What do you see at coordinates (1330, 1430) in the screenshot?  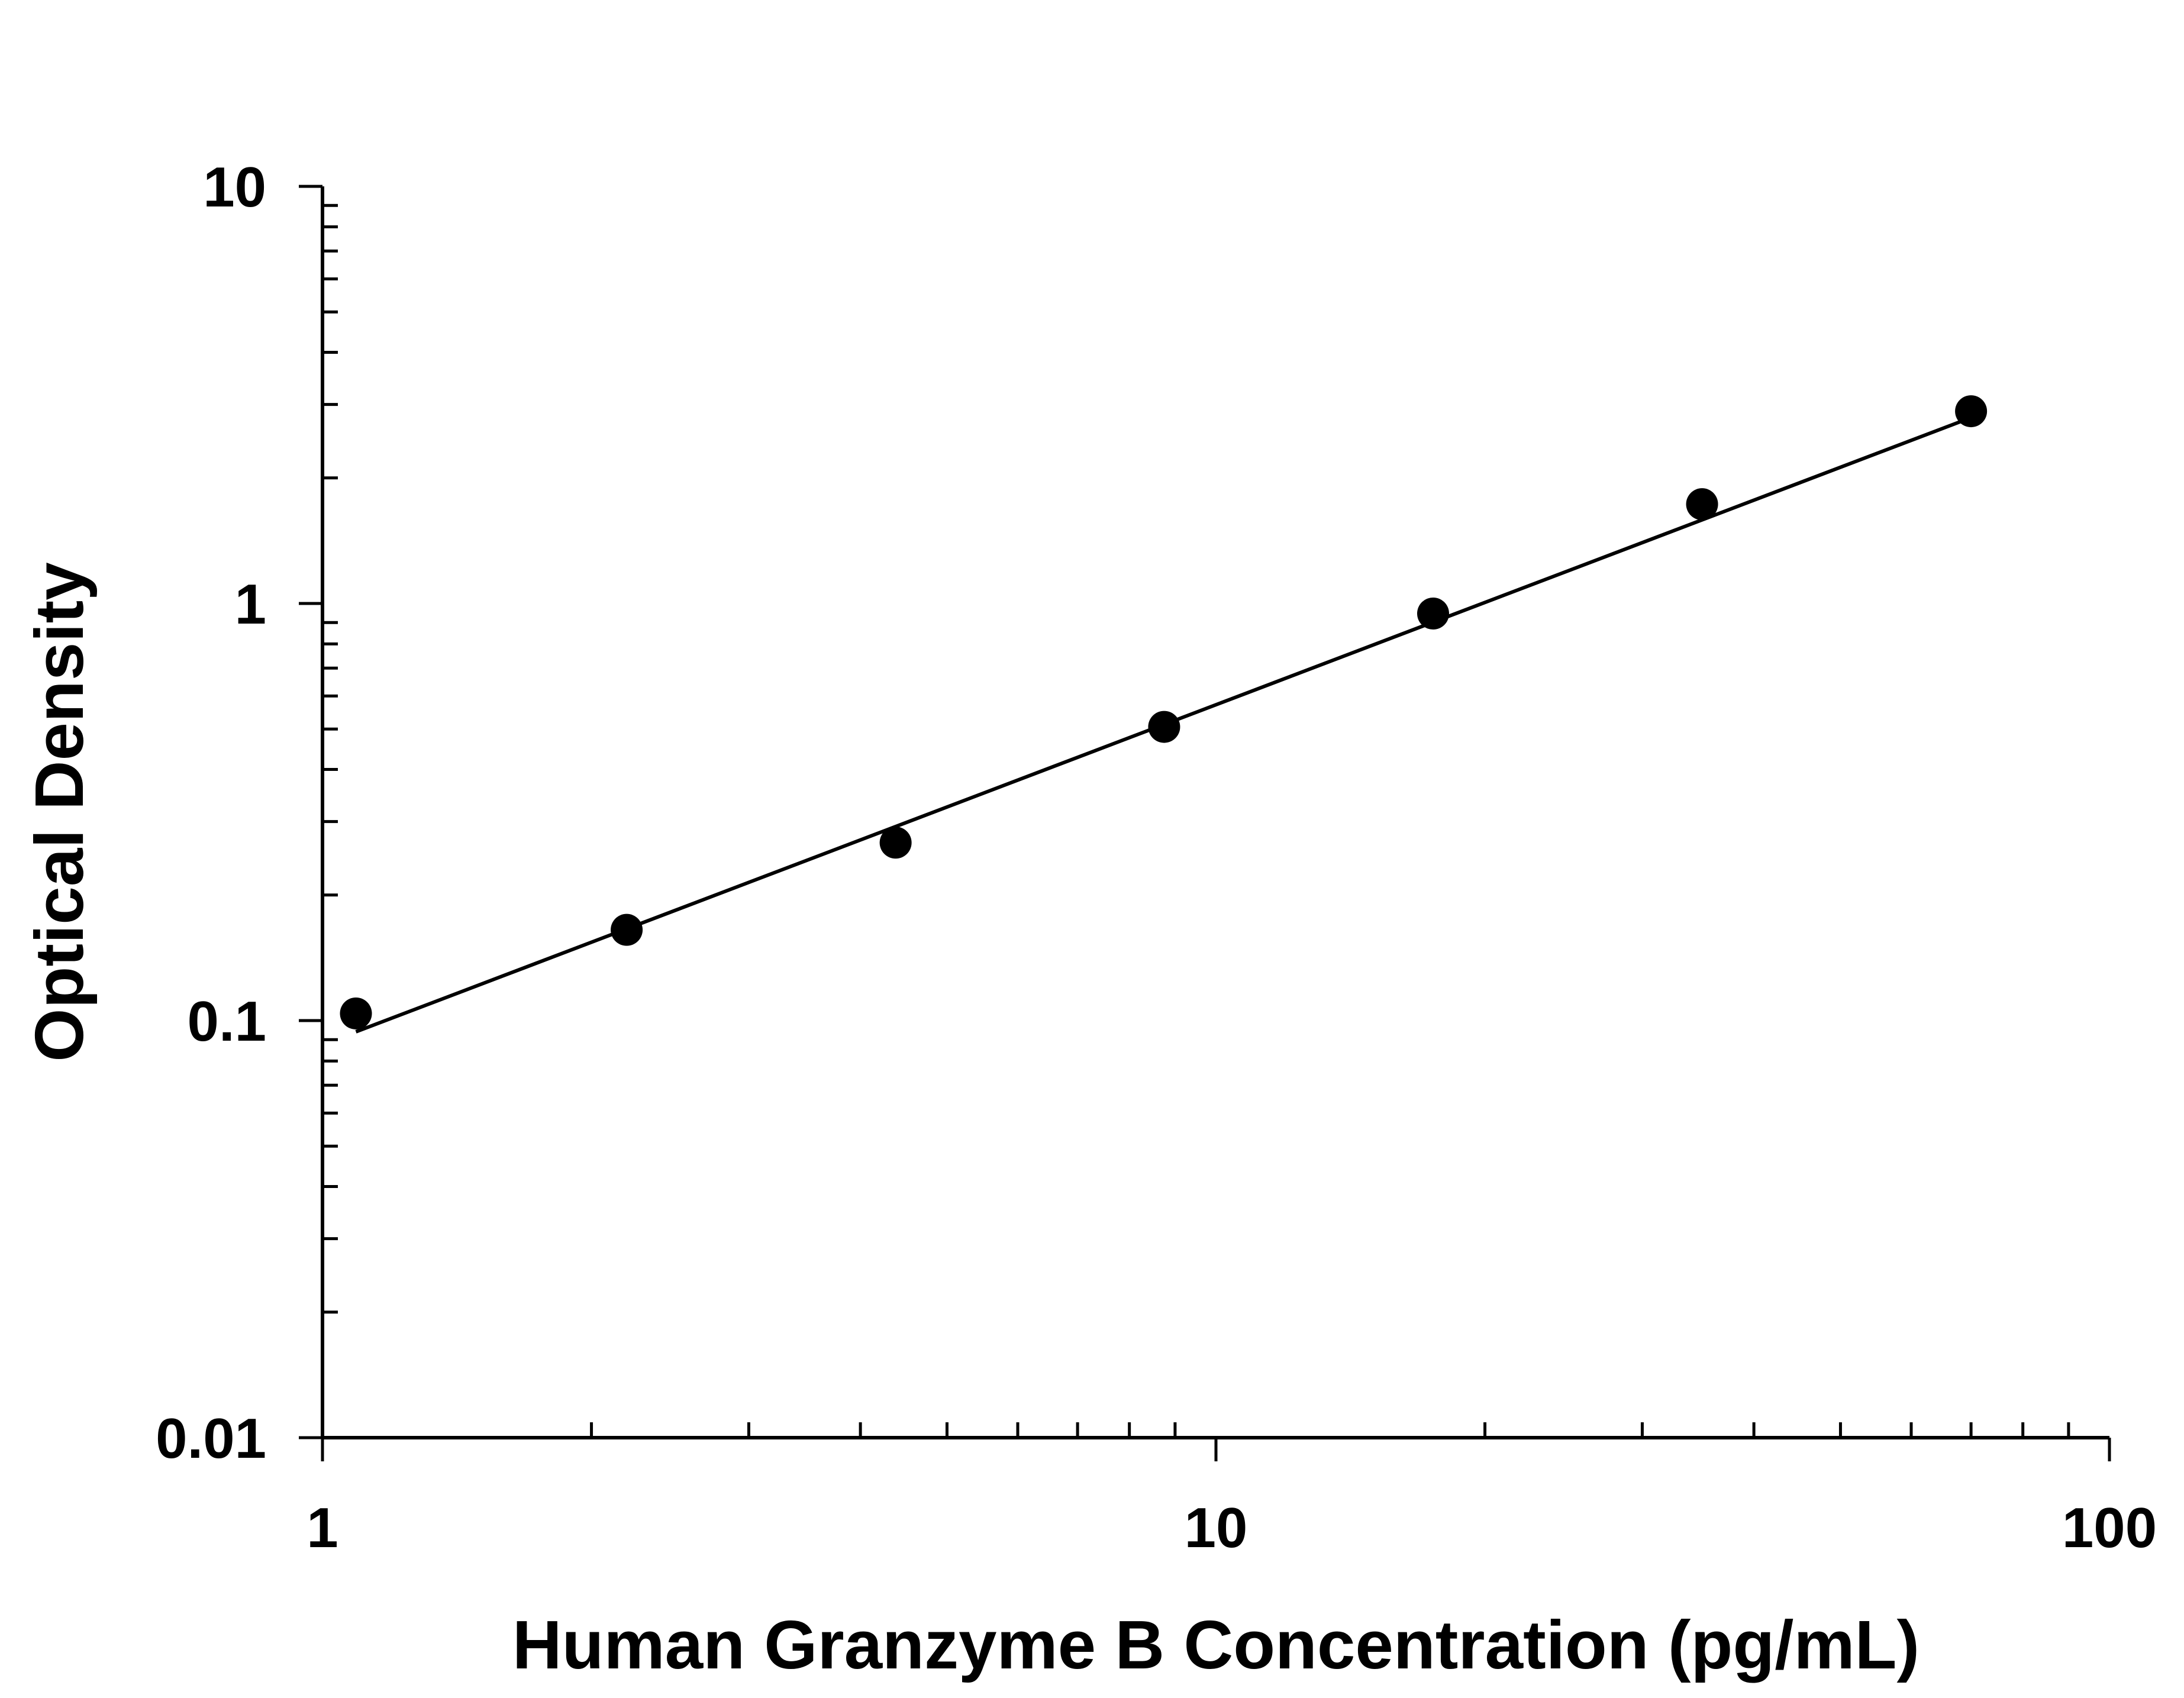 I see `x-axis-minor-ticks` at bounding box center [1330, 1430].